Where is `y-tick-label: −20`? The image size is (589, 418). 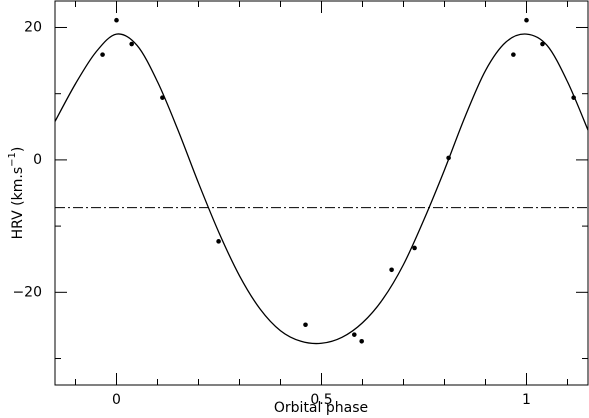 y-tick-label: −20 is located at coordinates (27, 292).